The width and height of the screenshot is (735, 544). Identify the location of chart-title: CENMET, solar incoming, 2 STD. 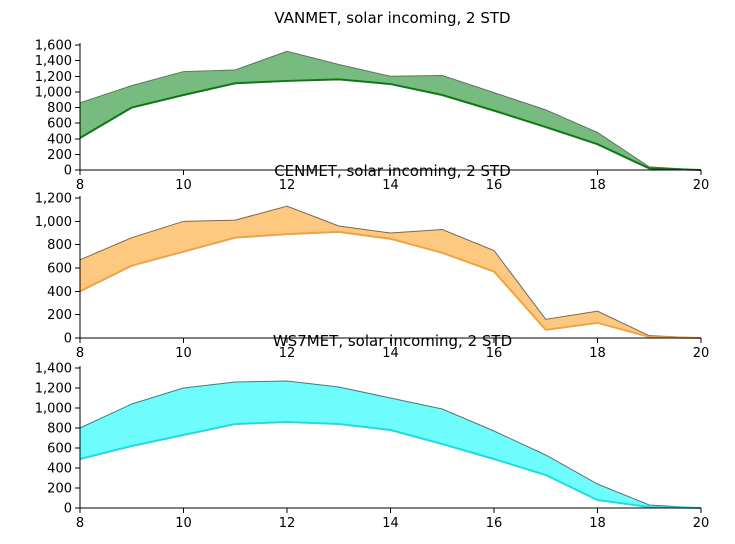
(392, 171).